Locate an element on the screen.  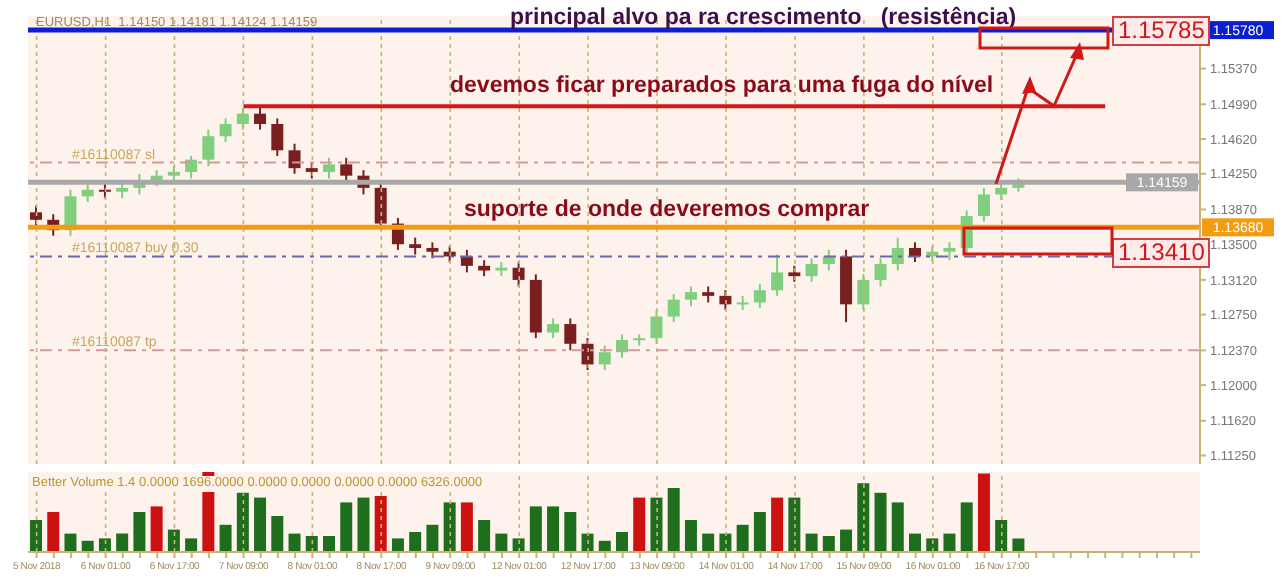
annotation: principal alvo pa ra crescimento (resistência) is located at coordinates (763, 18).